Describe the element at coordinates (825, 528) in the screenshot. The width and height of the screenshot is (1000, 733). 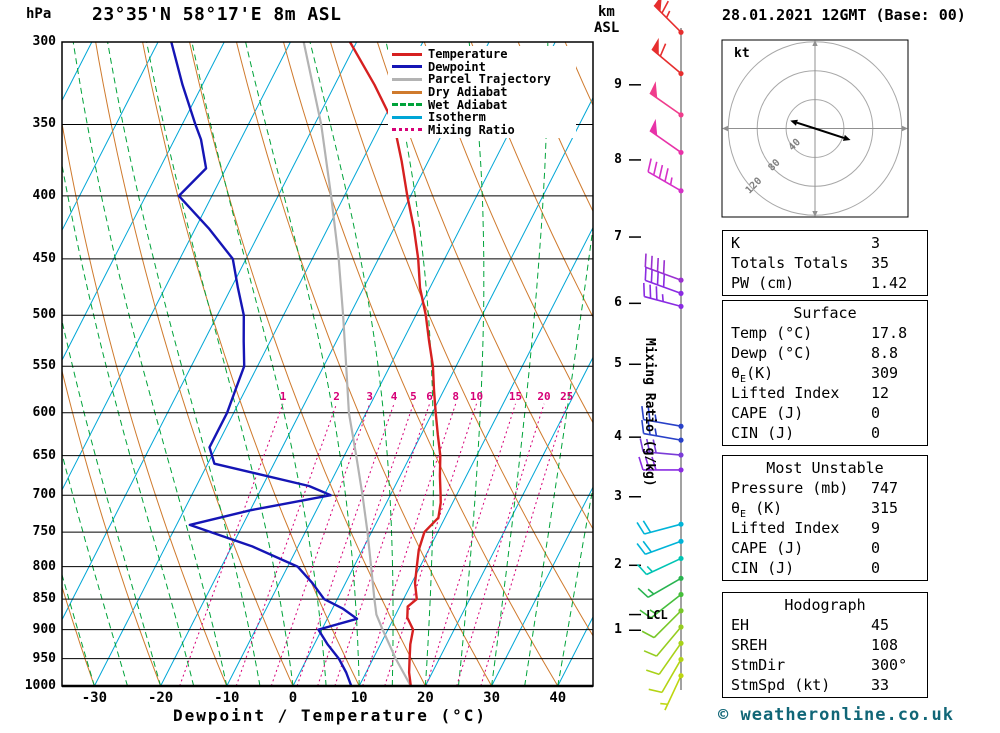
I see `table-row: Lifted Index 9` at that location.